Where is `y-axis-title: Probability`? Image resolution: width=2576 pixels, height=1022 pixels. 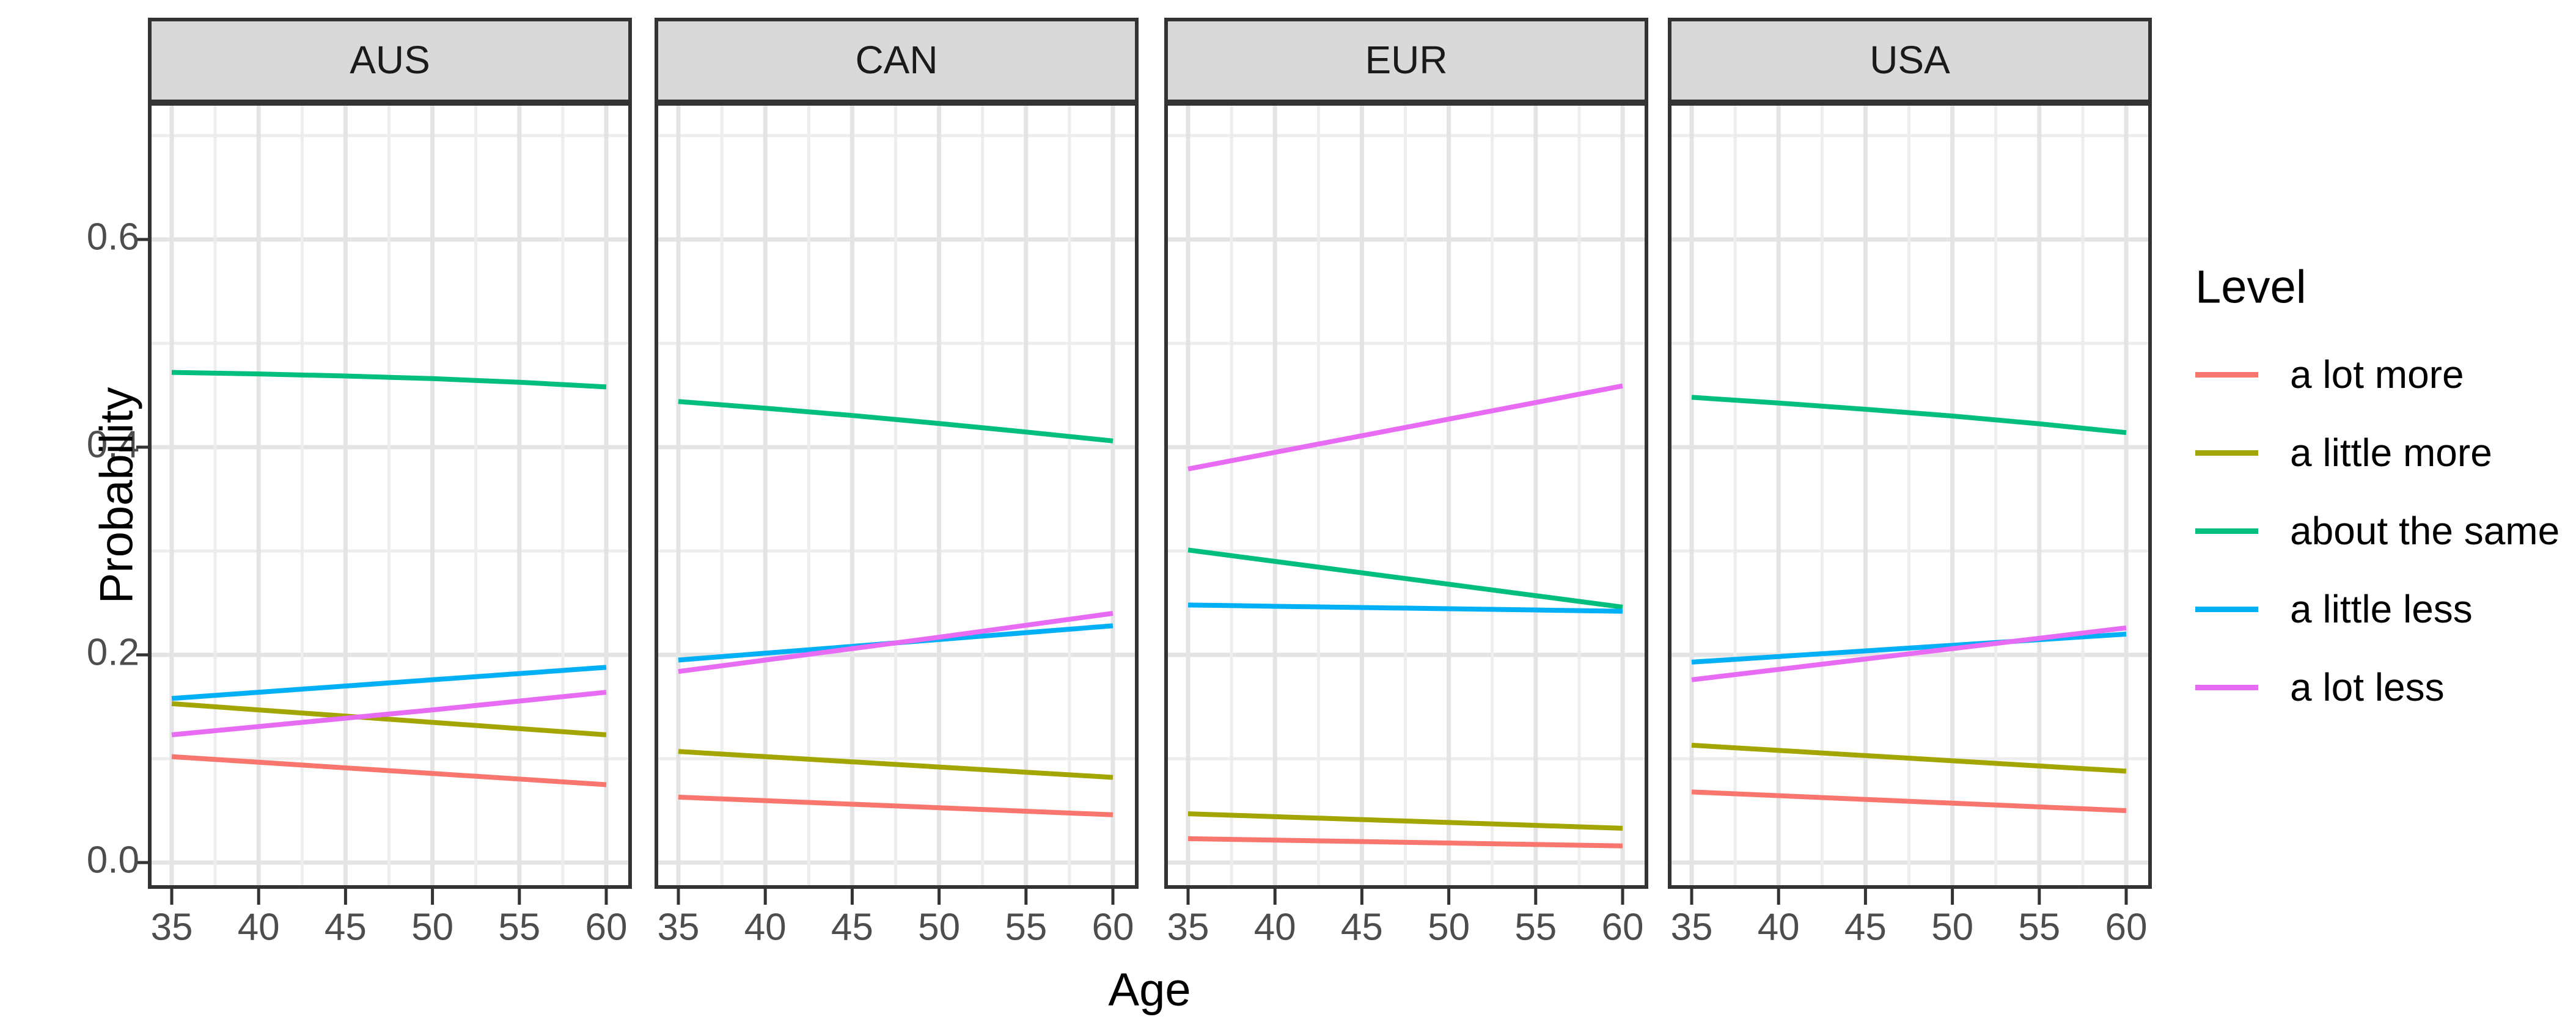
y-axis-title: Probability is located at coordinates (116, 496).